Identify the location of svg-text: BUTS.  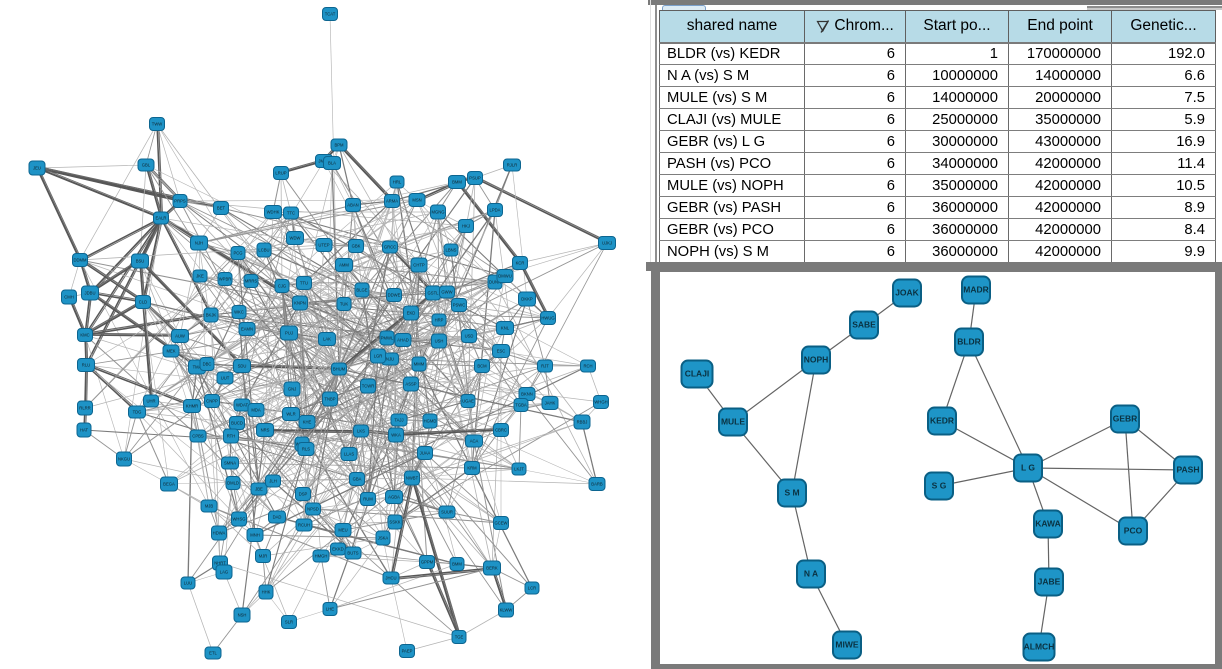
(352, 553).